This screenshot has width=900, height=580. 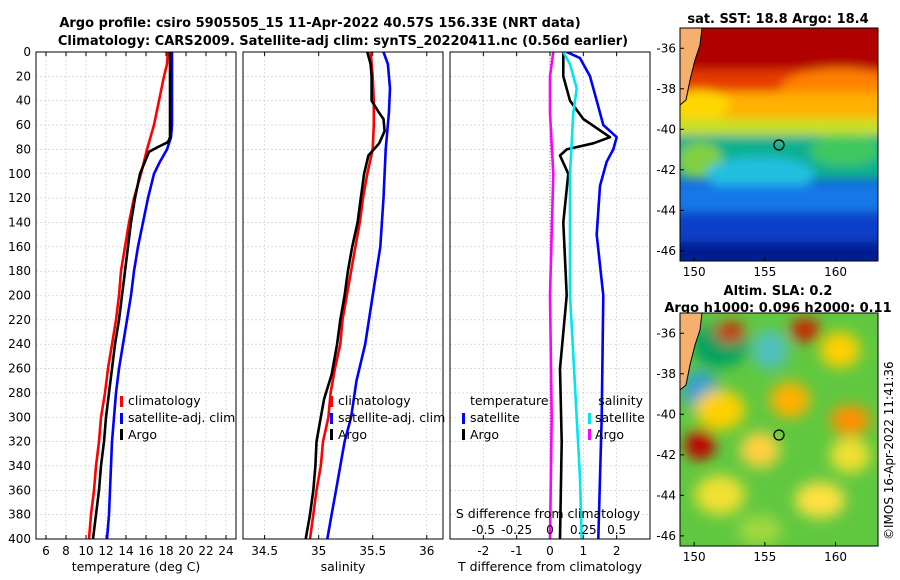 What do you see at coordinates (19, 296) in the screenshot?
I see `y-tick-label: 200` at bounding box center [19, 296].